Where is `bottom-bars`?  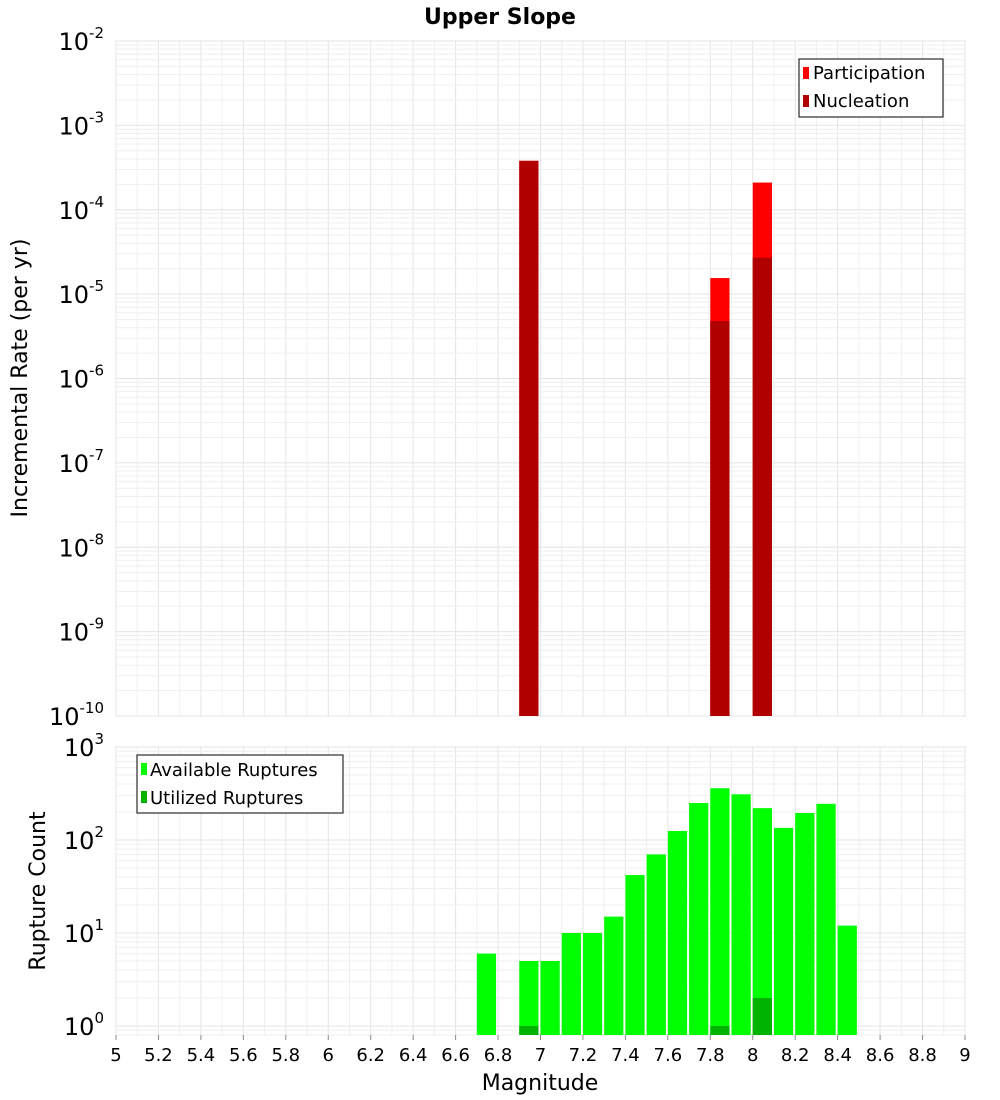
bottom-bars is located at coordinates (666, 911).